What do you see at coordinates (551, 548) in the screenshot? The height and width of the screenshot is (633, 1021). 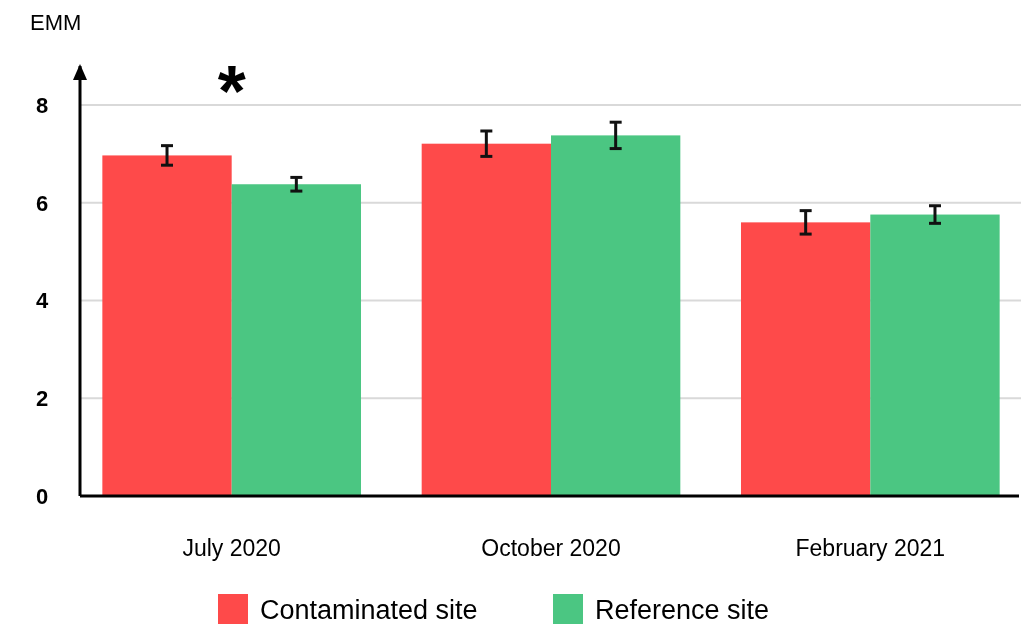 I see `x-tick-label: October 2020` at bounding box center [551, 548].